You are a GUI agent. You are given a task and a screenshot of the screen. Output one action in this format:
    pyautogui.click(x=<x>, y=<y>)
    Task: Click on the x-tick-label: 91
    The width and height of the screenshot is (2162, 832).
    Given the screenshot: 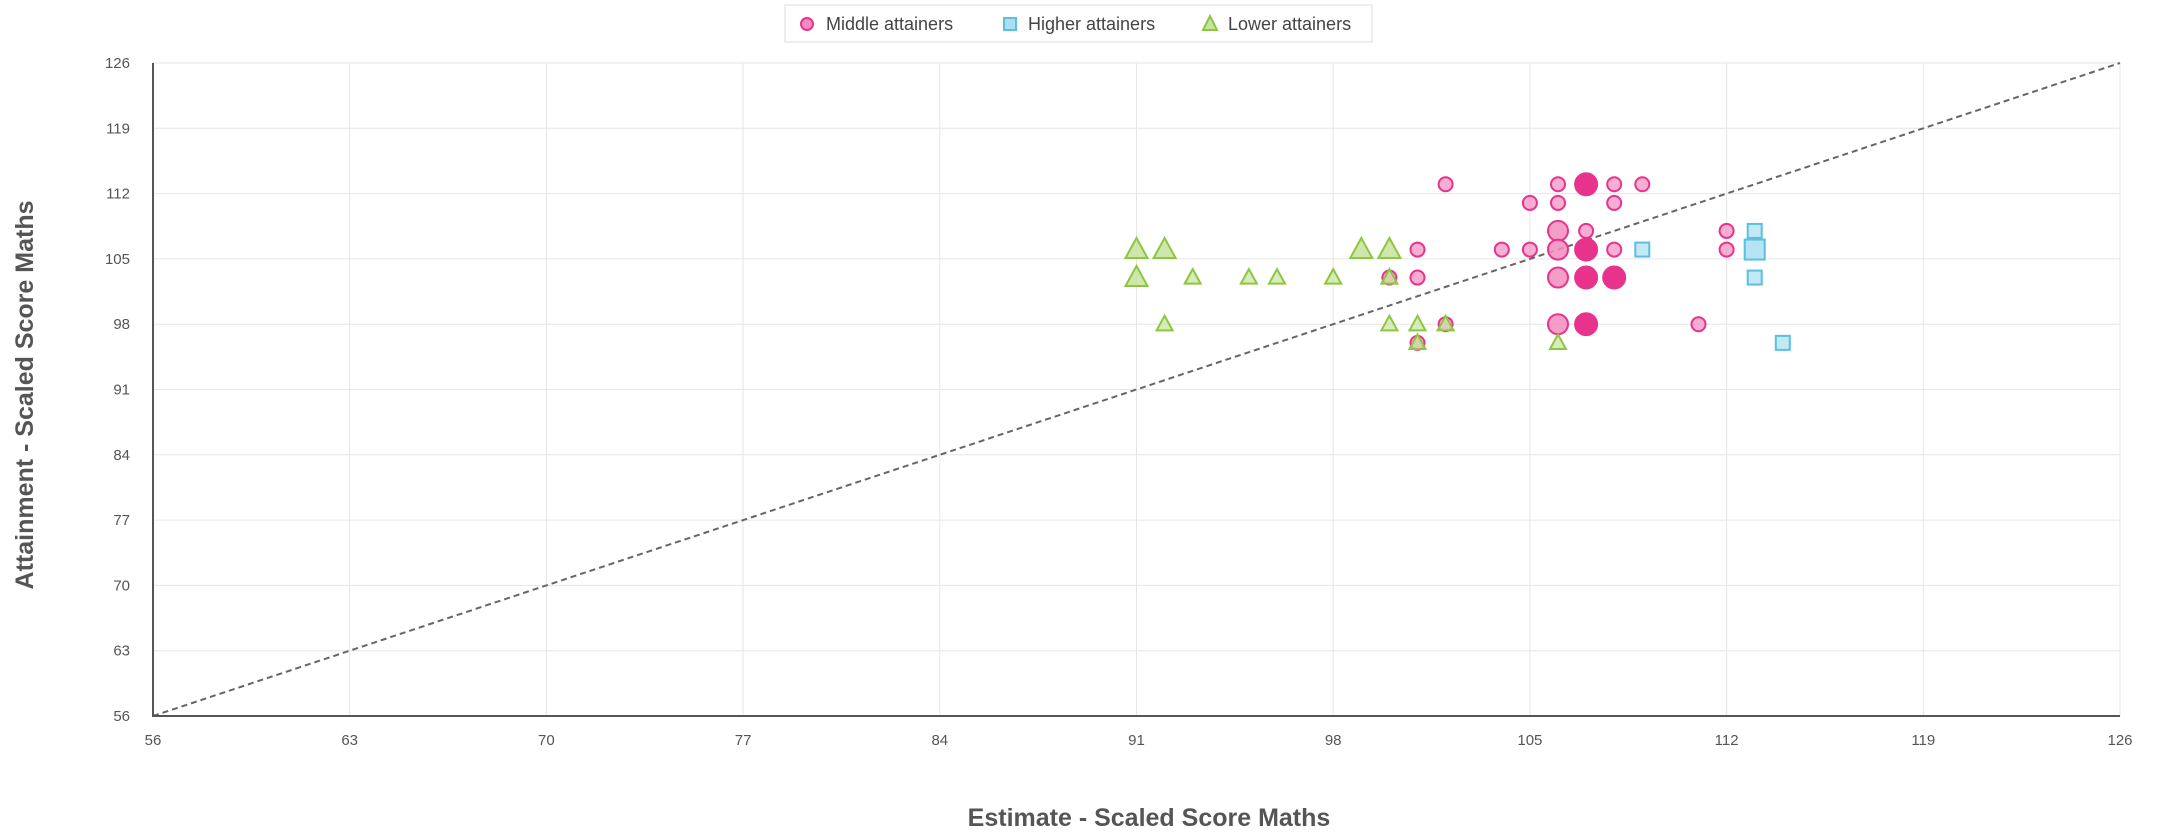 What is the action you would take?
    pyautogui.click(x=1136, y=740)
    